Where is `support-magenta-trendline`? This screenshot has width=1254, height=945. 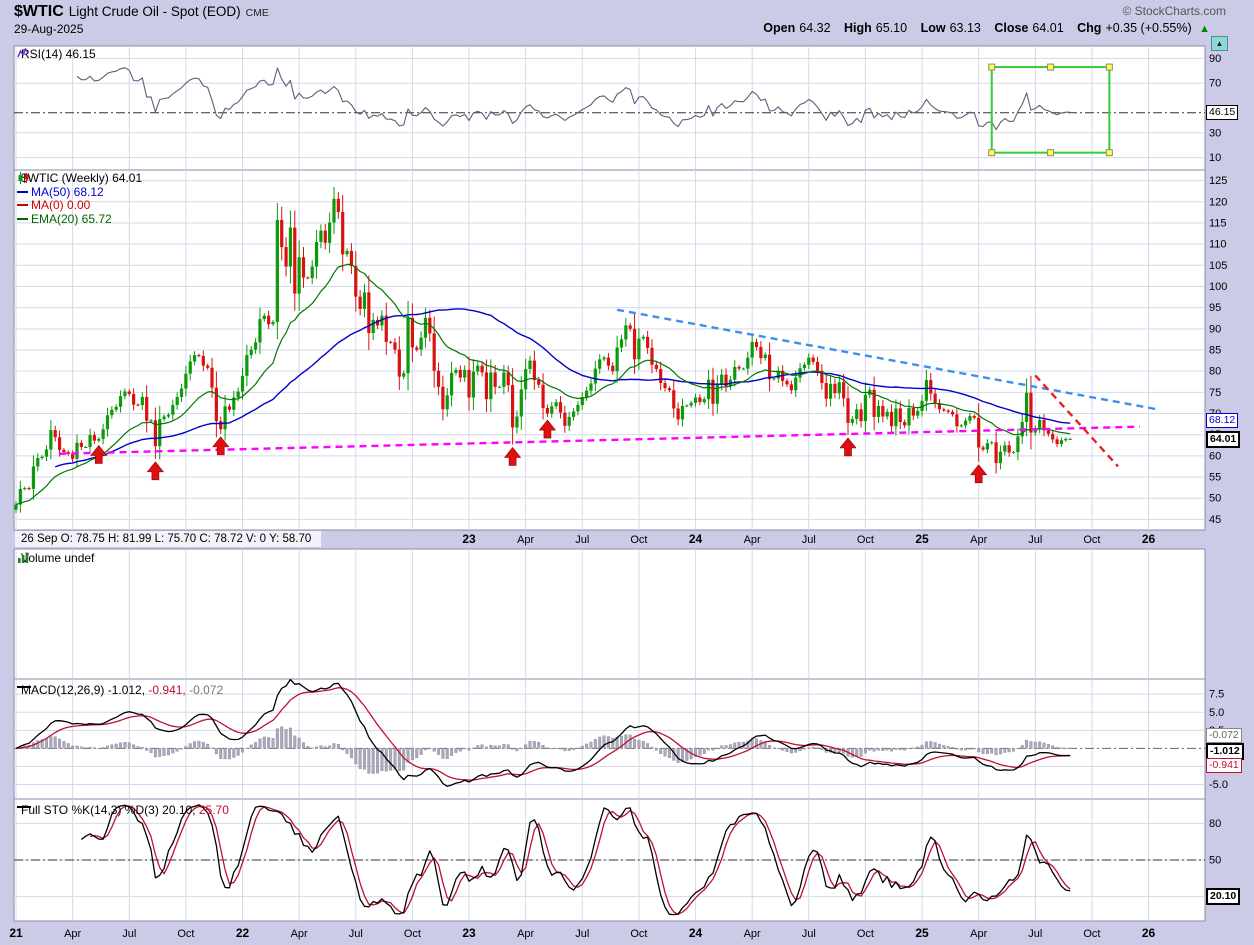
support-magenta-trendline is located at coordinates (599, 440).